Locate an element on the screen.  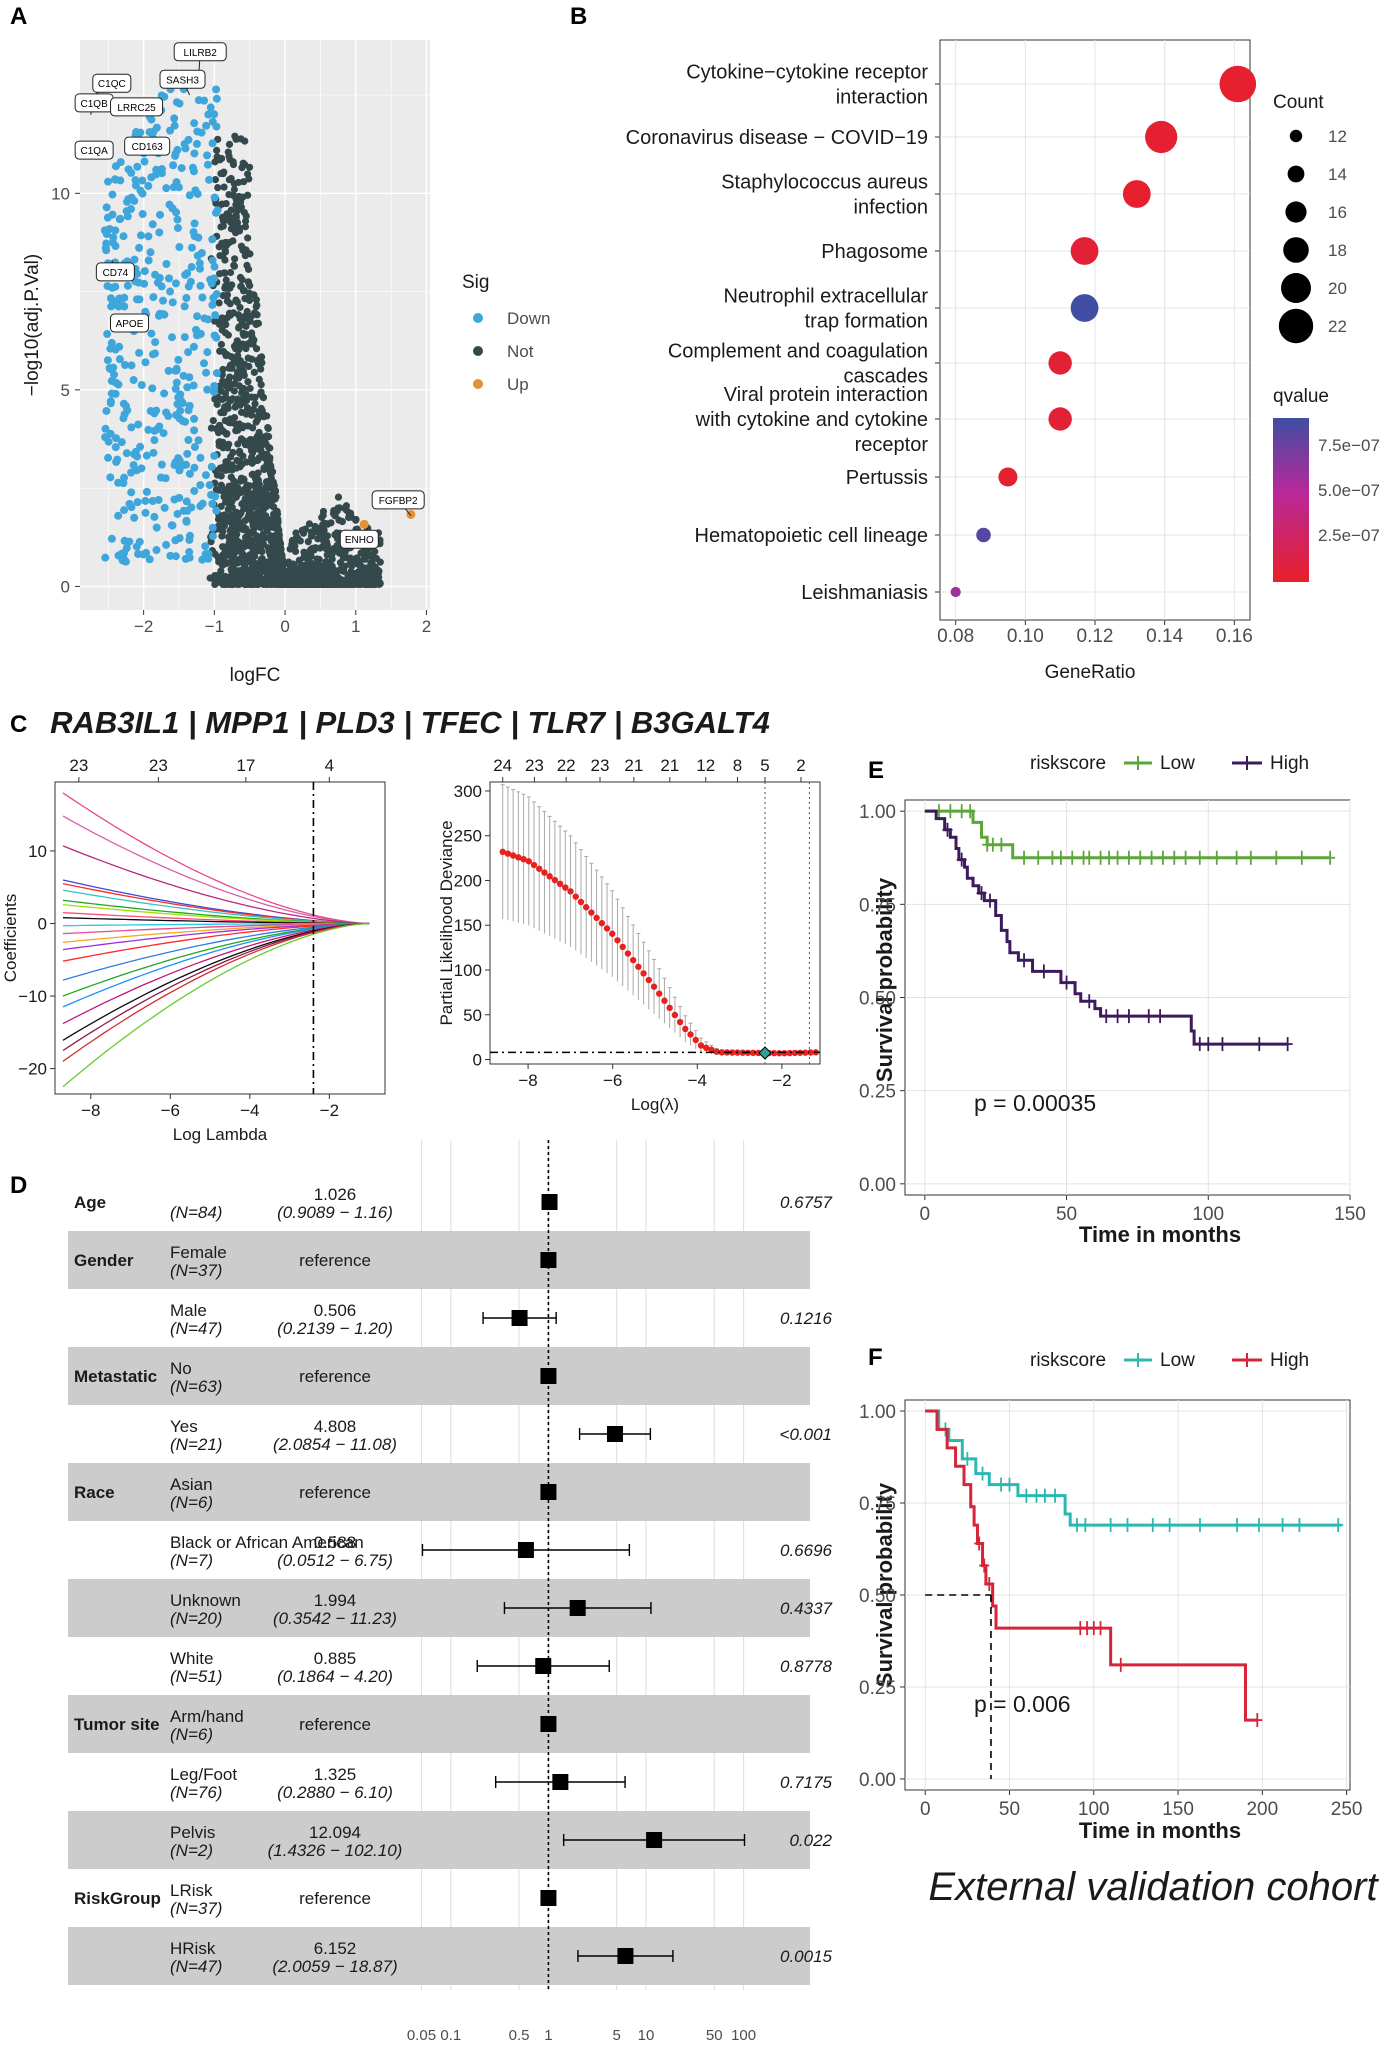
forest-hr-label: 1.325 is located at coordinates (335, 1774).